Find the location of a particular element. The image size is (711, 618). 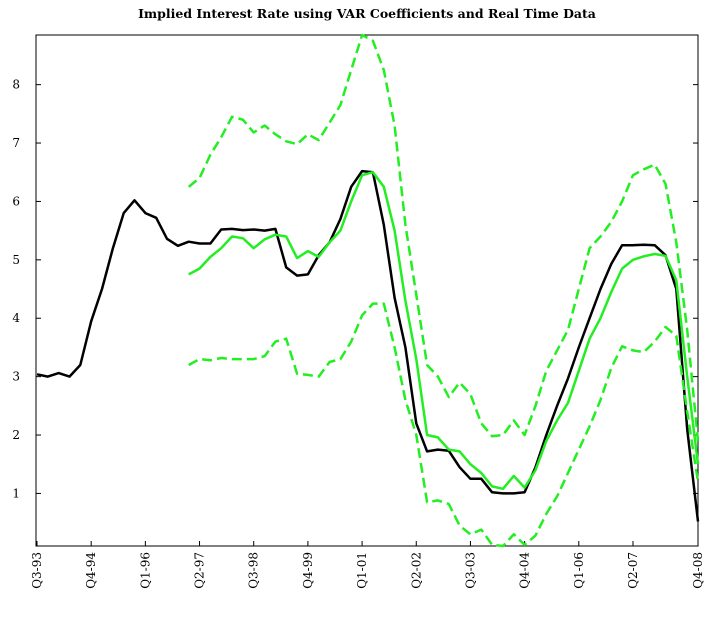

x-tick-label: Q4-94 is located at coordinates (91, 570).